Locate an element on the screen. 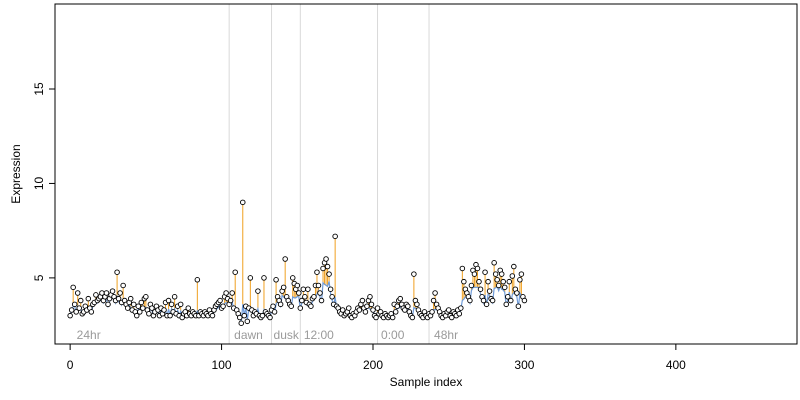  x-tick-label: 400 is located at coordinates (676, 365).